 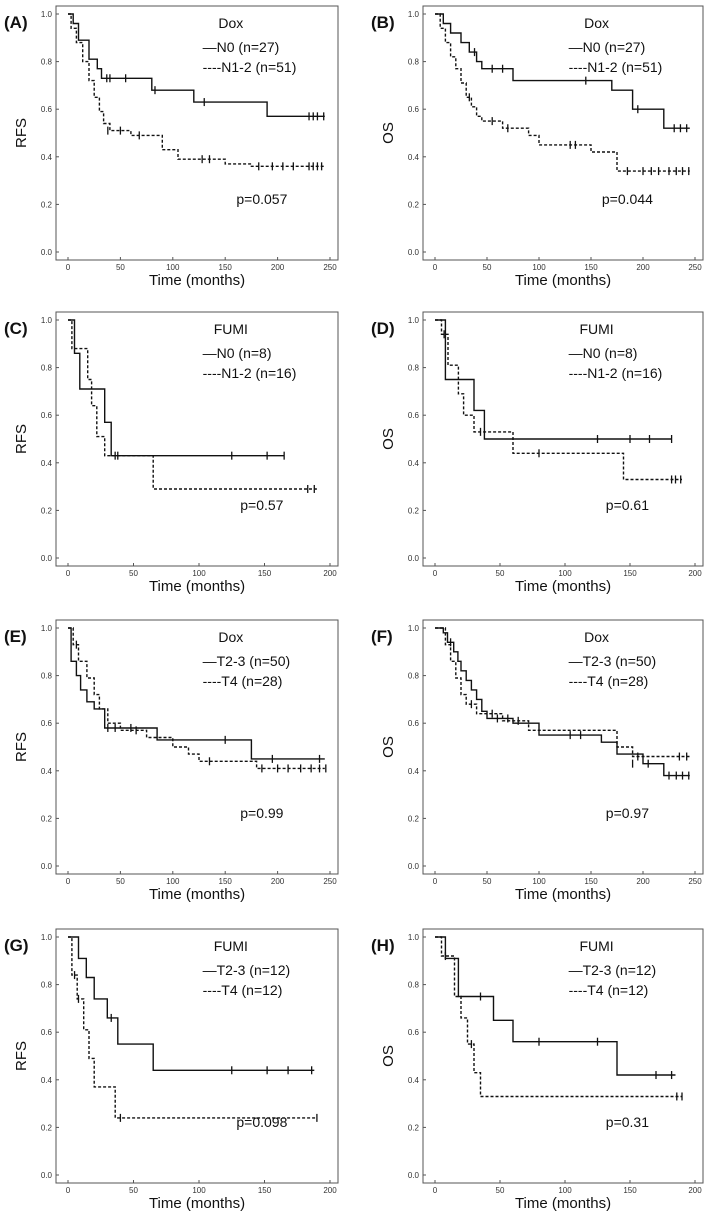 I want to click on p-value: p=0.098, so click(x=261, y=1122).